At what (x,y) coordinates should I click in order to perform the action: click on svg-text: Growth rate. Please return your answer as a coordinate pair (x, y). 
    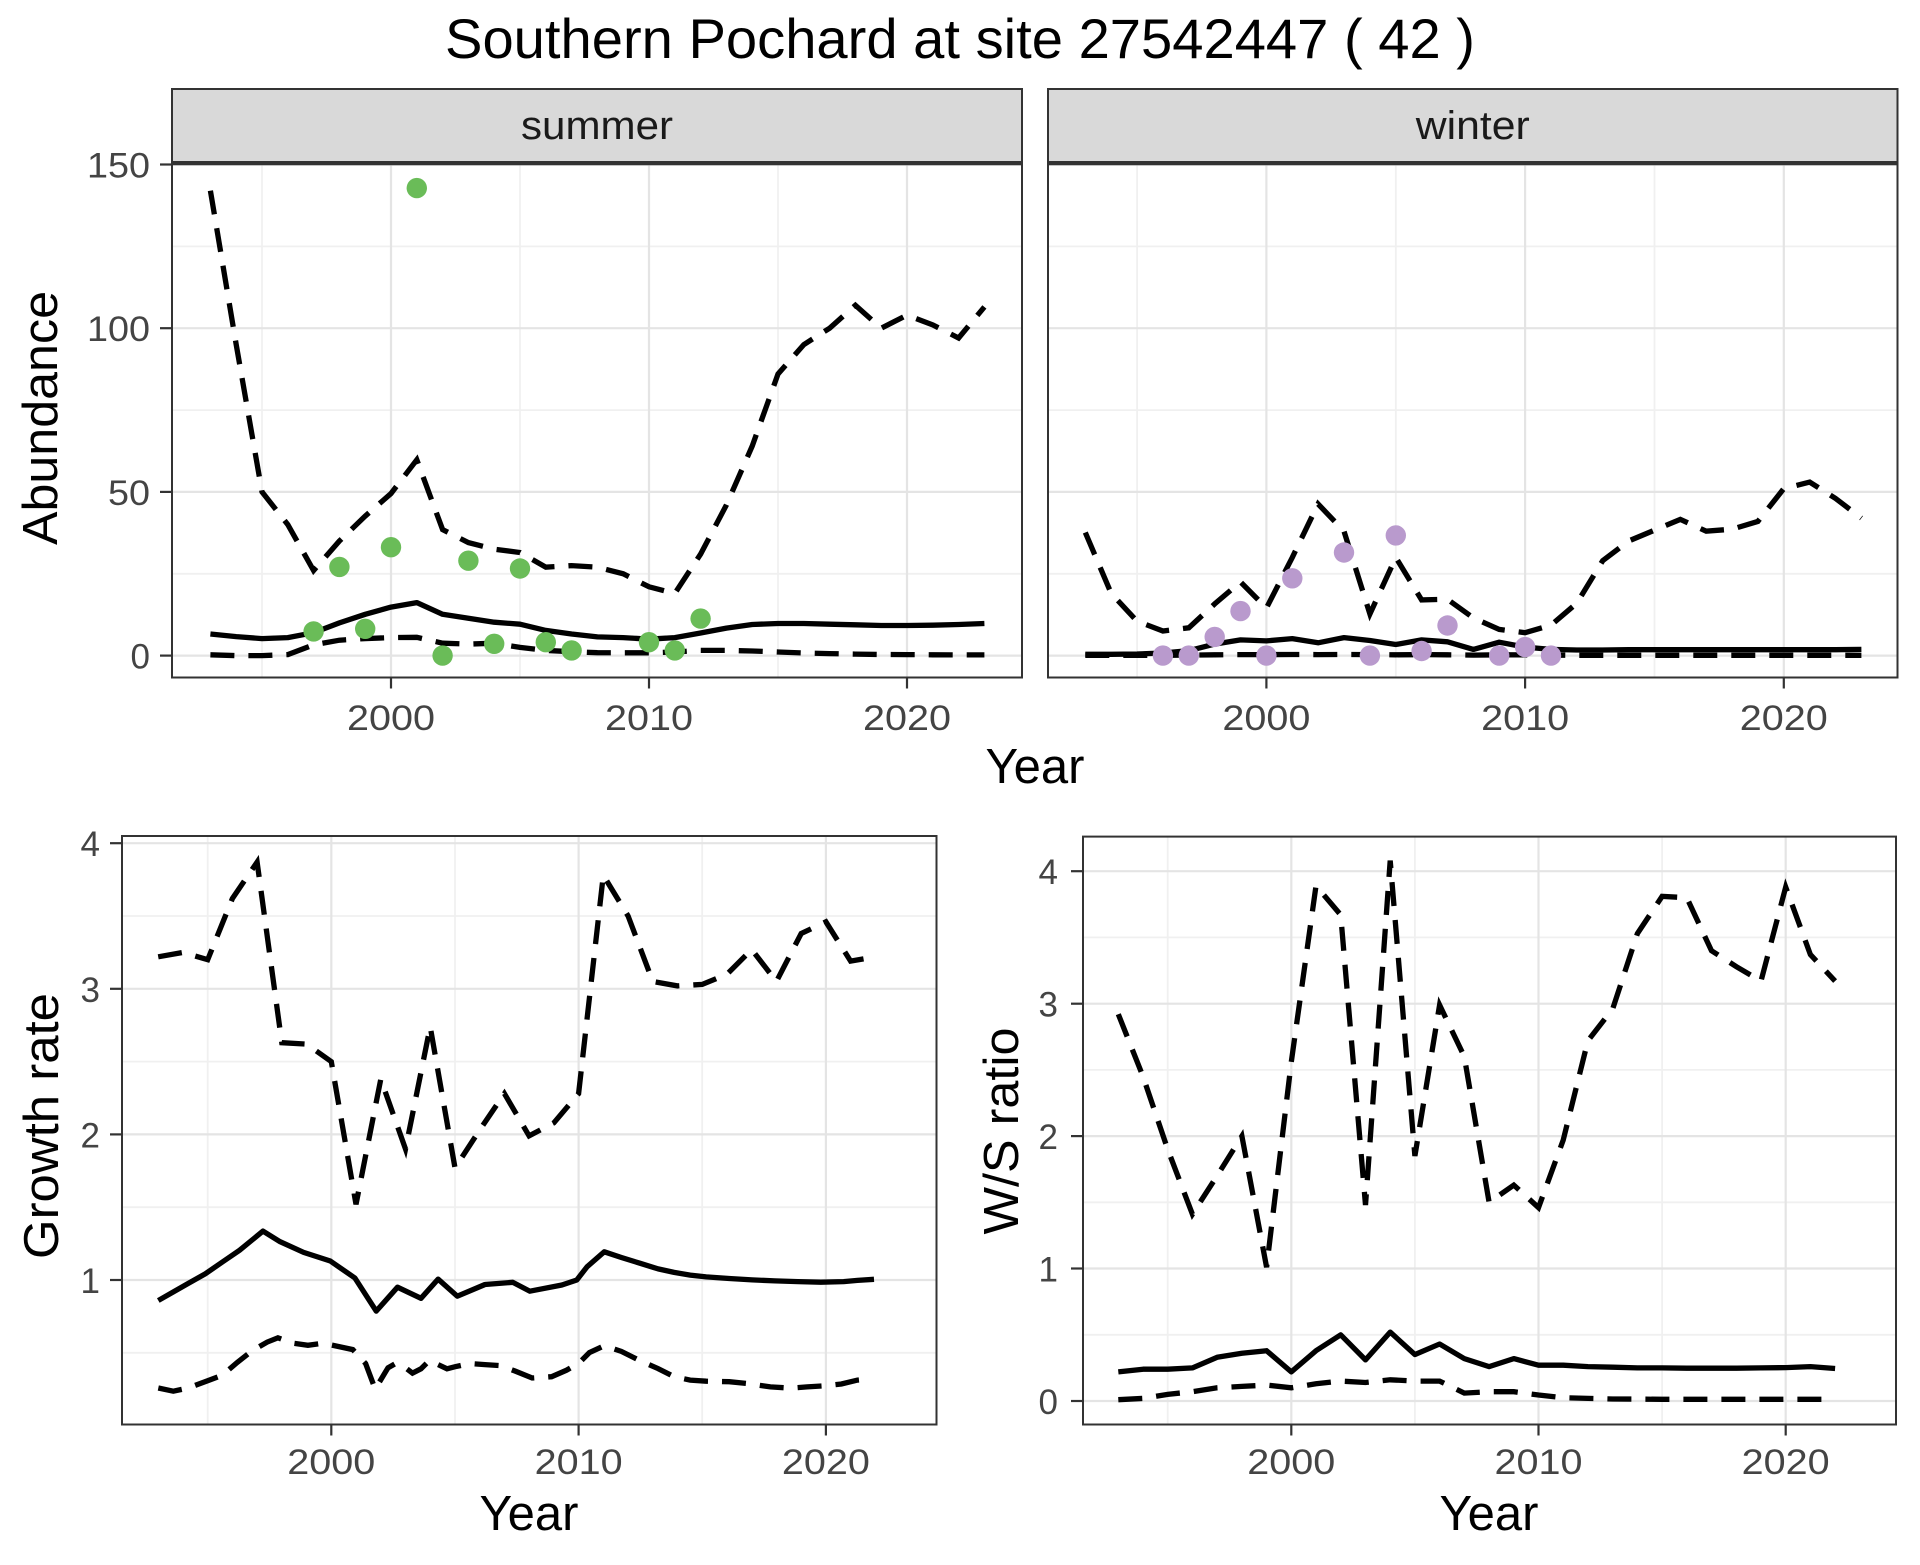
    Looking at the image, I should click on (42, 1126).